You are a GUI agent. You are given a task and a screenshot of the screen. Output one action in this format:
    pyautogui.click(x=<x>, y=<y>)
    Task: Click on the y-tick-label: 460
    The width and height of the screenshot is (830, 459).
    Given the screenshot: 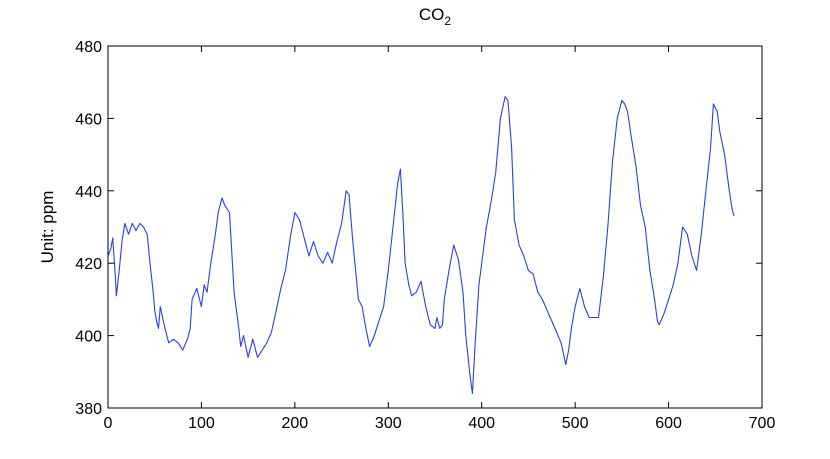 What is the action you would take?
    pyautogui.click(x=88, y=119)
    